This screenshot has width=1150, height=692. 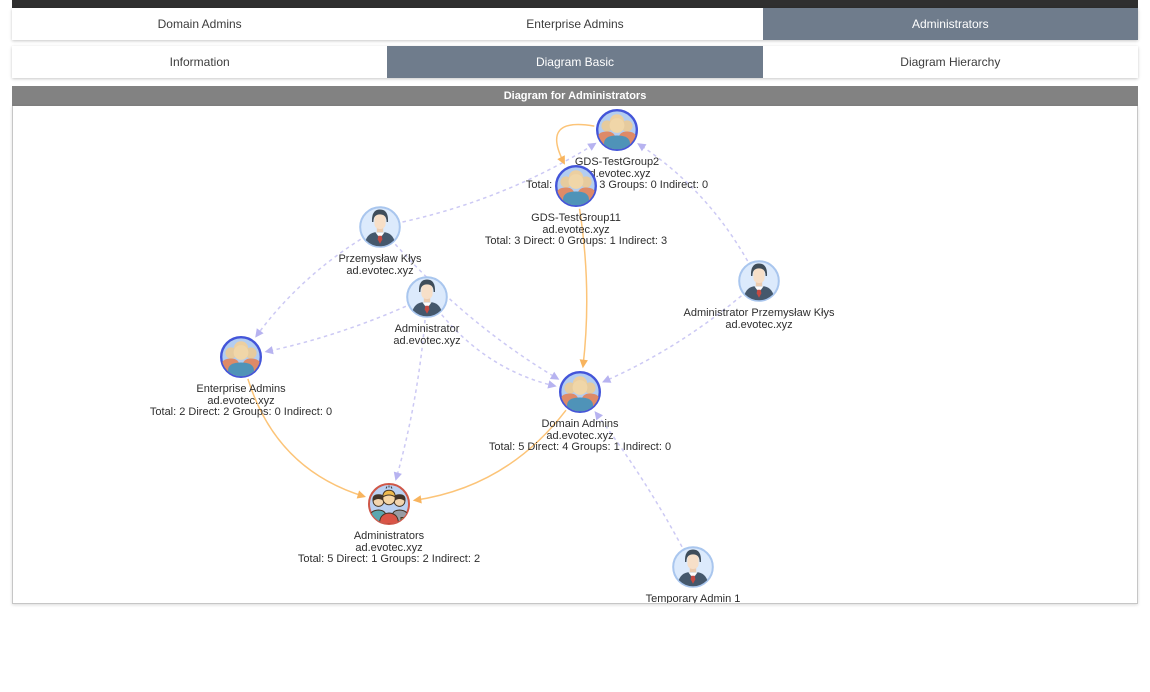 What do you see at coordinates (576, 218) in the screenshot?
I see `node-name: GDS-TestGroup11` at bounding box center [576, 218].